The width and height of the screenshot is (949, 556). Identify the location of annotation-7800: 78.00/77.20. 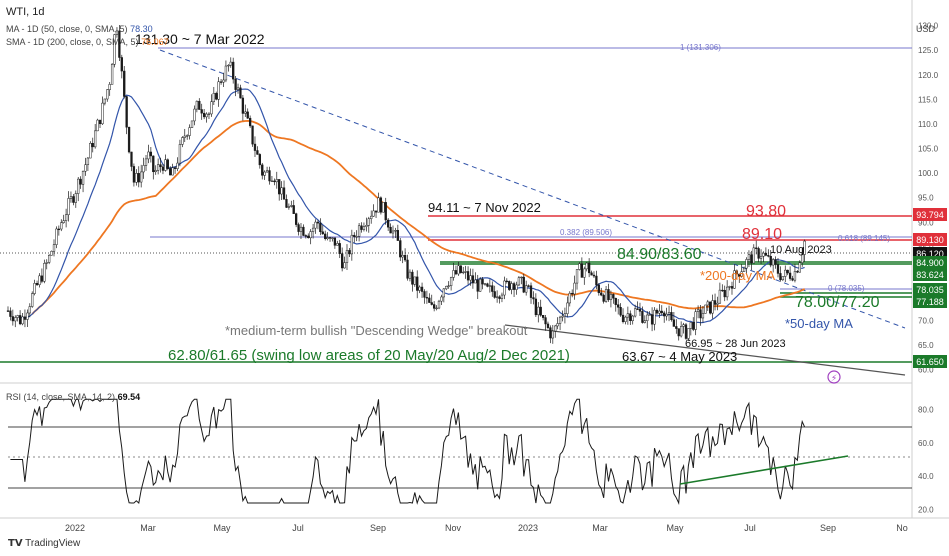
(837, 302).